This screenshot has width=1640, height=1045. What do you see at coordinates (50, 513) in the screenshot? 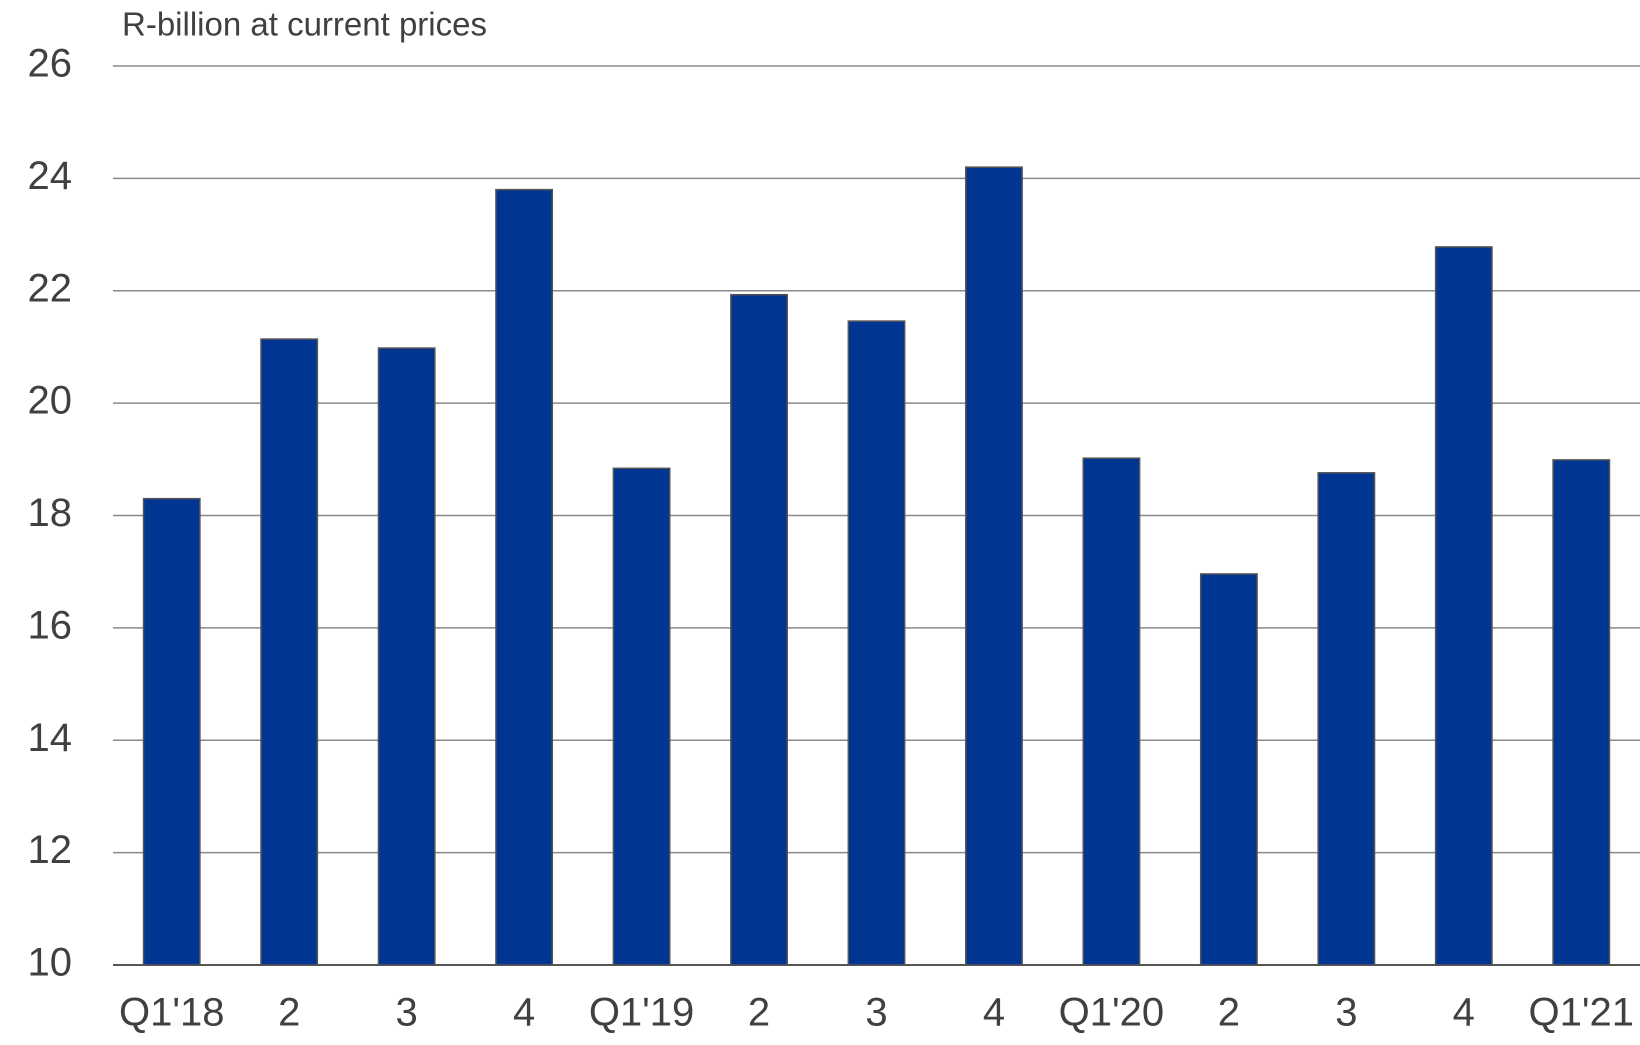
I see `y-tick-label: 18` at bounding box center [50, 513].